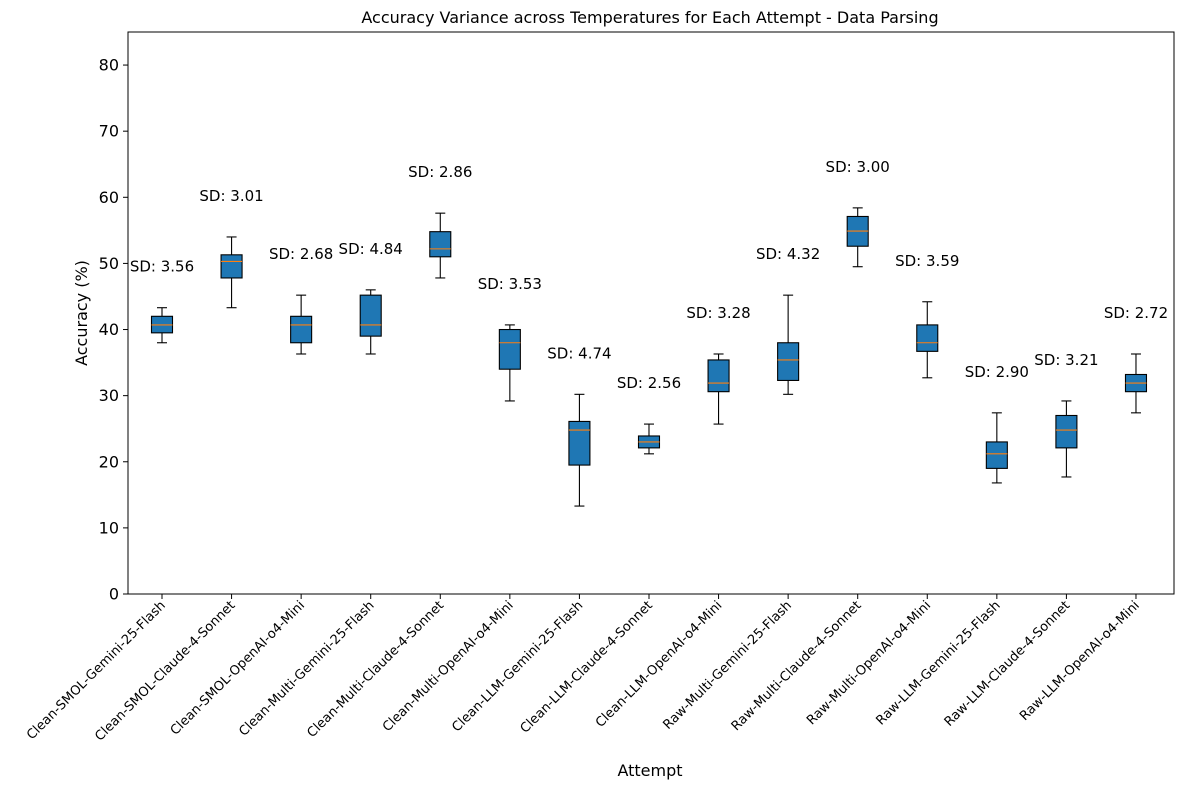 The height and width of the screenshot is (790, 1184). I want to click on sd-annotation: SD: 3.00, so click(858, 167).